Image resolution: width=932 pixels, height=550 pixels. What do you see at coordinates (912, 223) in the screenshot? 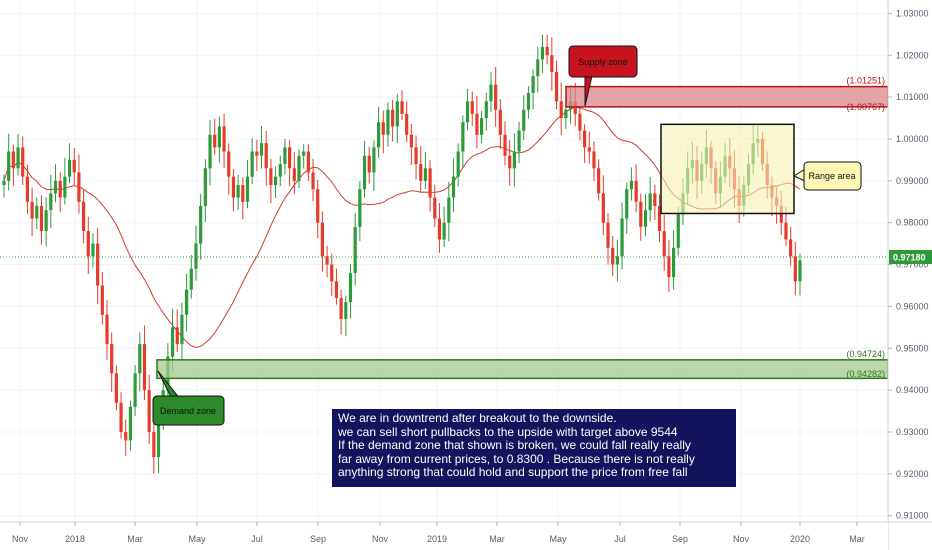
I see `price-tick-label: 0.98000` at bounding box center [912, 223].